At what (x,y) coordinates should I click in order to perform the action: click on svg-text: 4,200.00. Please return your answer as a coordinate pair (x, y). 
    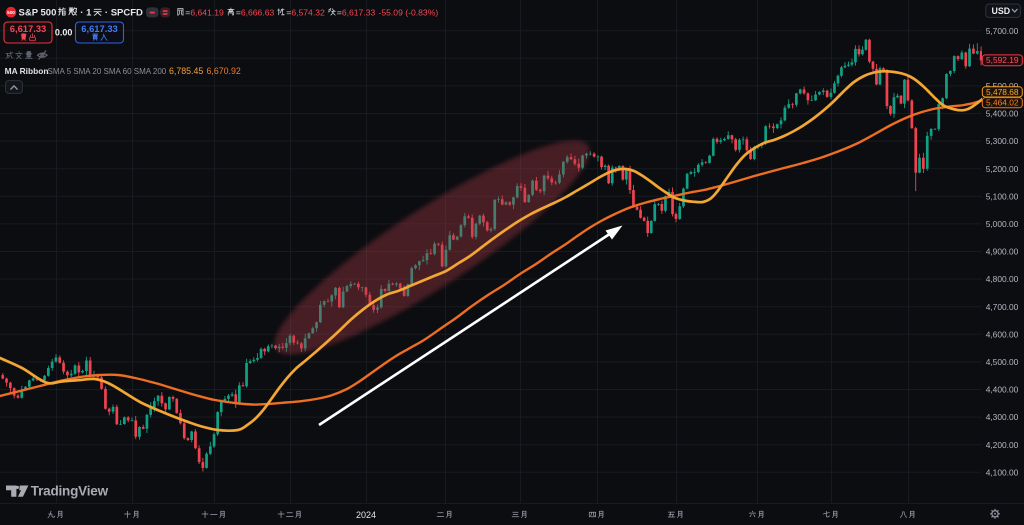
    Looking at the image, I should click on (1002, 445).